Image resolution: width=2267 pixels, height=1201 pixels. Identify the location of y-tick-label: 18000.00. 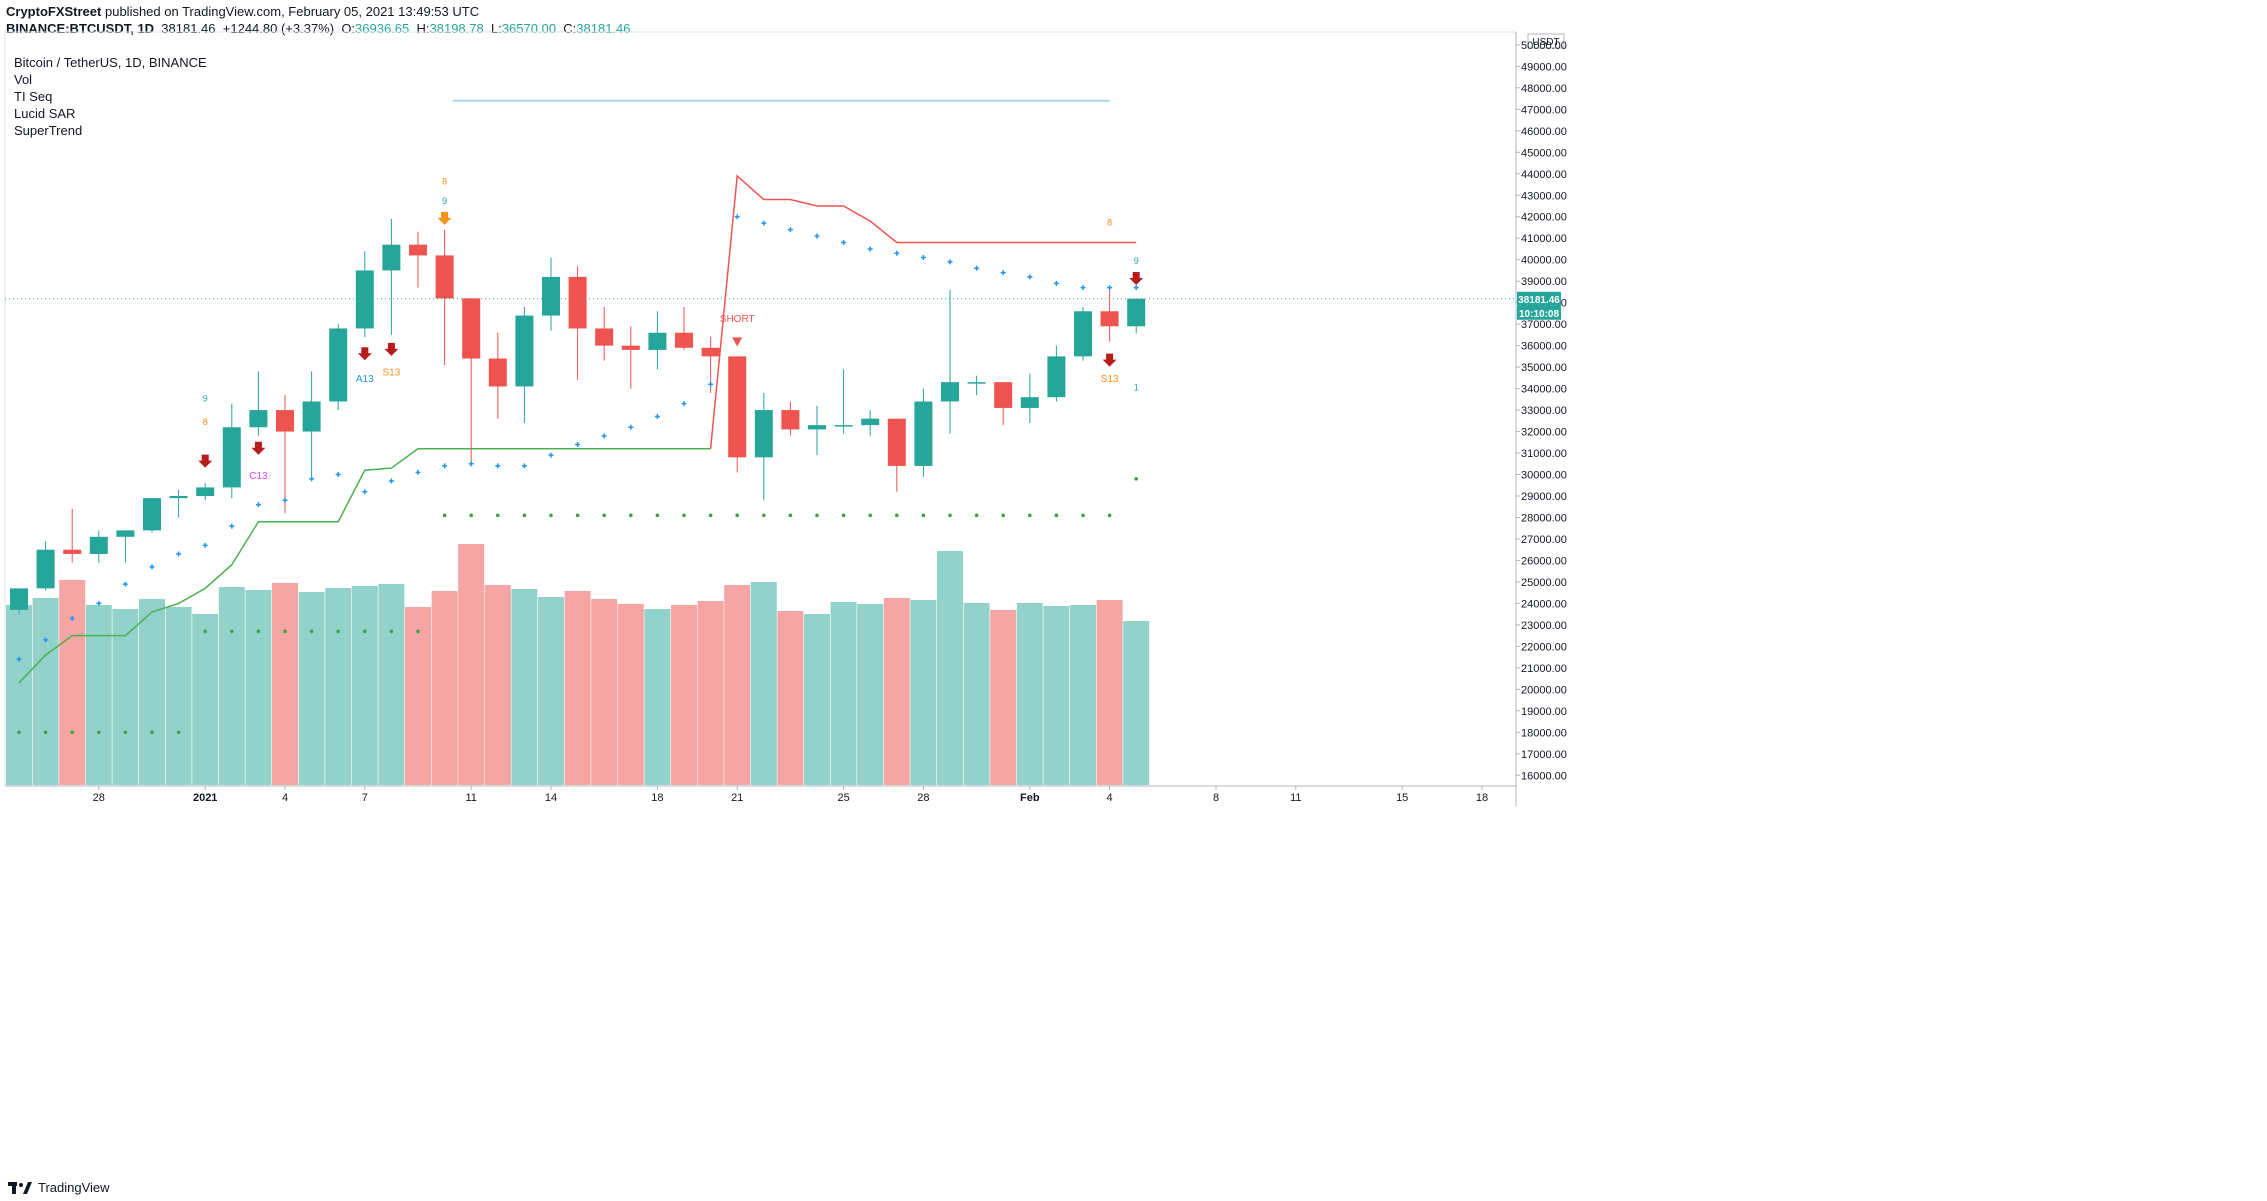
(1544, 733).